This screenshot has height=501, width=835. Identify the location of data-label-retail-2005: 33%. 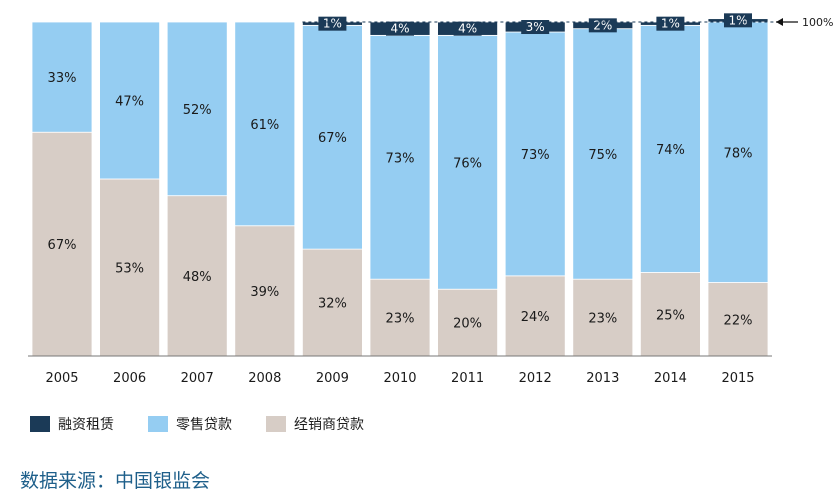
(62, 78).